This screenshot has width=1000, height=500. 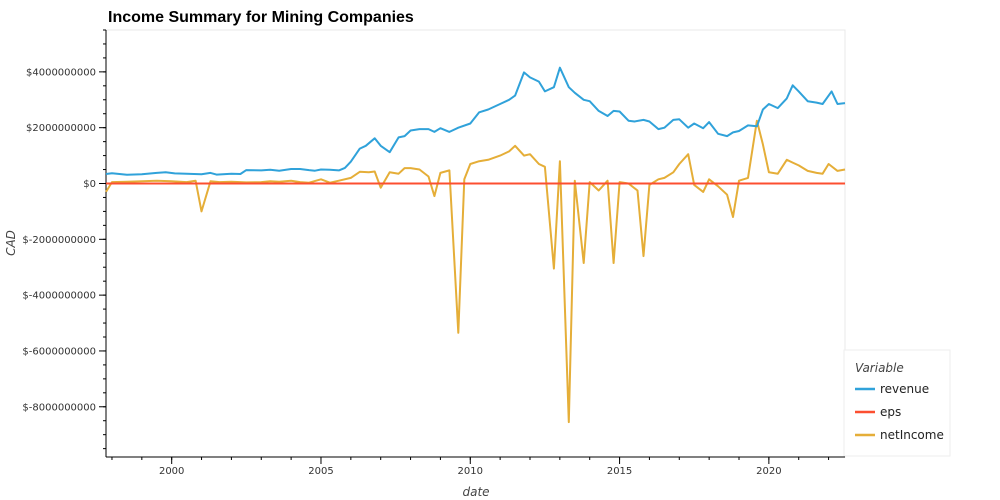 What do you see at coordinates (89, 184) in the screenshot?
I see `y-tick-label: $0` at bounding box center [89, 184].